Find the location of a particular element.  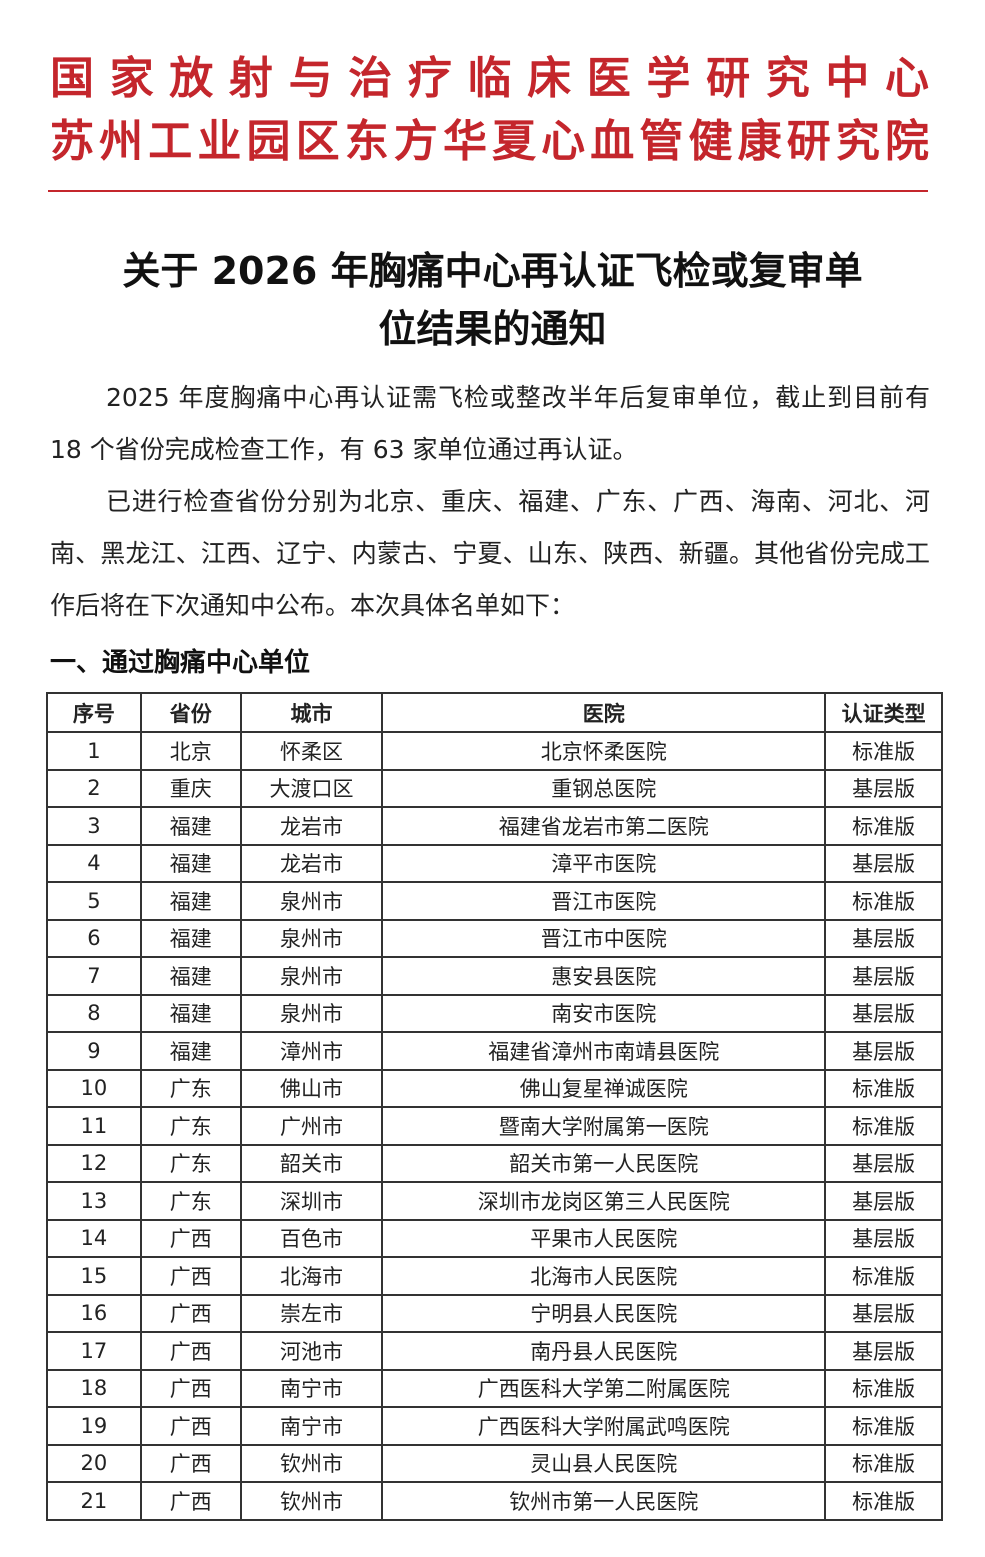

cell-index: 18 is located at coordinates (94, 1388).